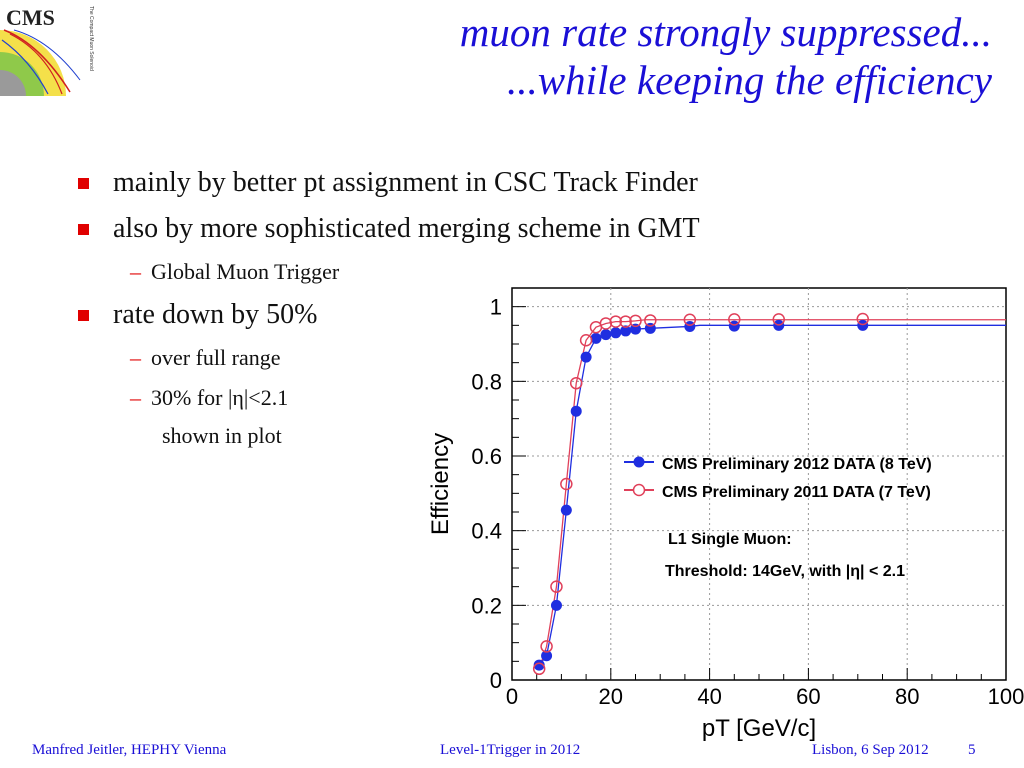  I want to click on legend-entry-2011: CMS Preliminary 2011 DATA (7 TeV), so click(796, 492).